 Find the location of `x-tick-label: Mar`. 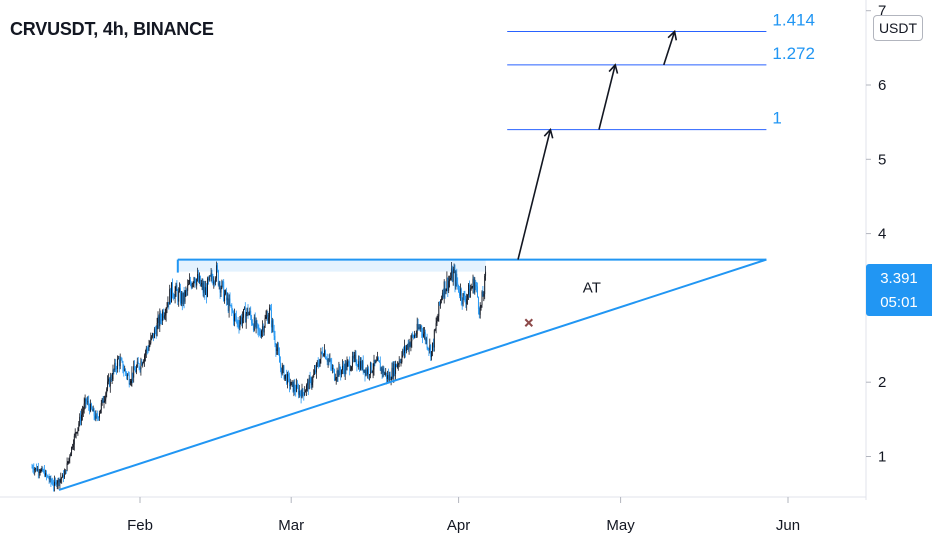

x-tick-label: Mar is located at coordinates (291, 525).